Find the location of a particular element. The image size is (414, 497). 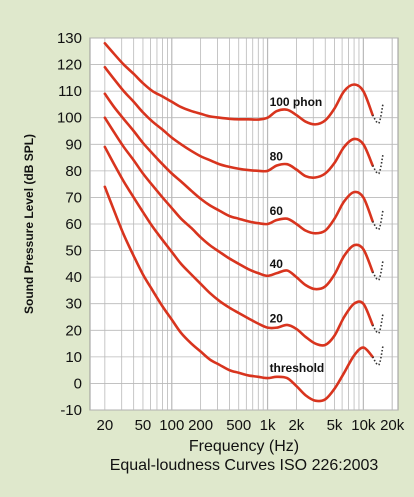

chart-title: Equal-loudness Curves ISO 226:2003 is located at coordinates (244, 465).